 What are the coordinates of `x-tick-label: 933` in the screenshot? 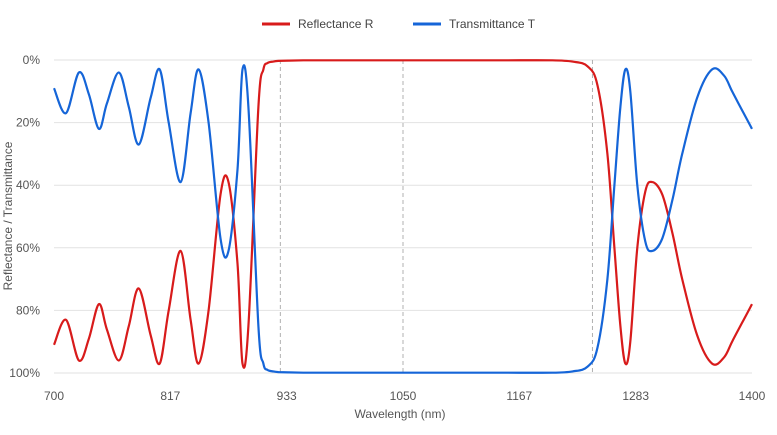 It's located at (287, 396).